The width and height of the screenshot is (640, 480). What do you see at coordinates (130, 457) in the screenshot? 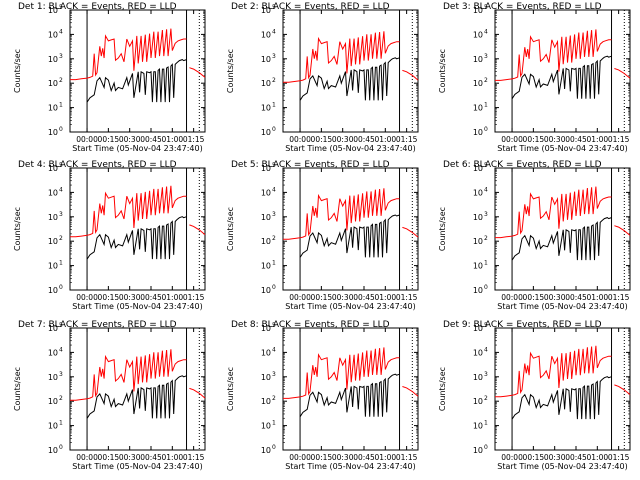
I see `x-tick-label: 00:30` at bounding box center [130, 457].